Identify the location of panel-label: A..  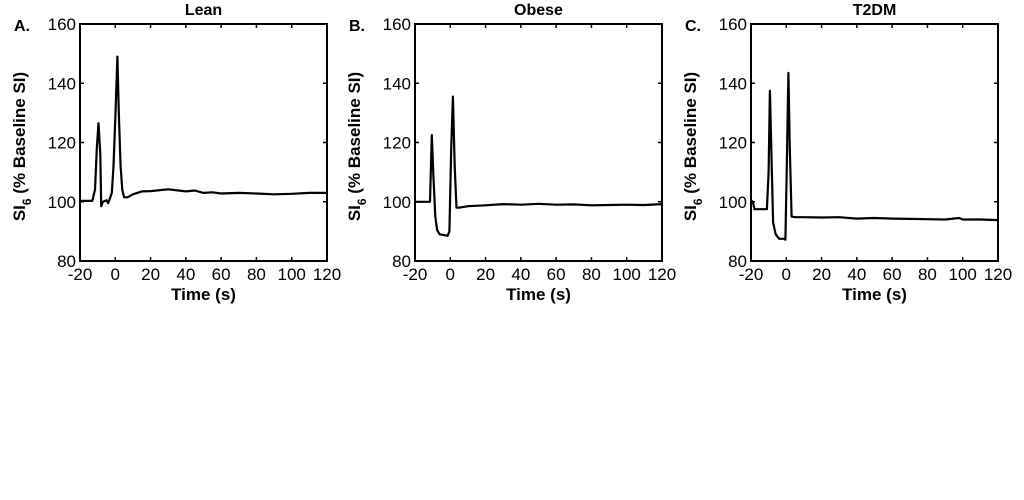
(22, 26).